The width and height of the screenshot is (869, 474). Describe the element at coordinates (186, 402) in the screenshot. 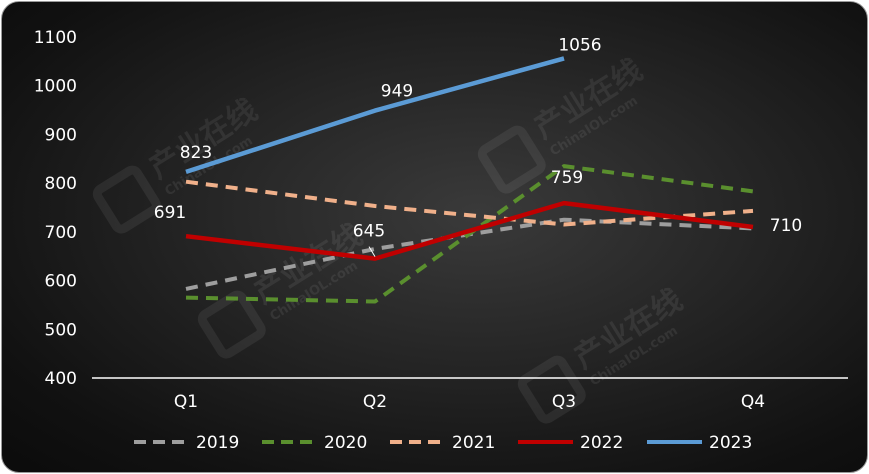

I see `x-tick-label: Q1` at that location.